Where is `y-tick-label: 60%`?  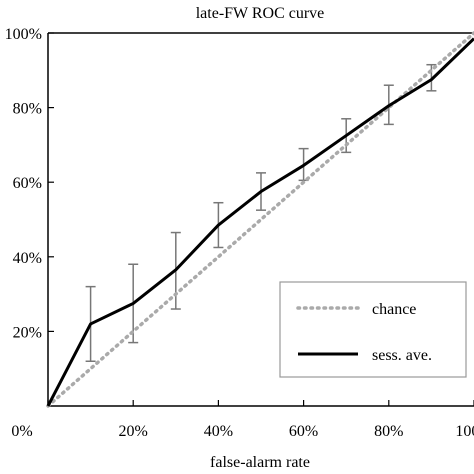
y-tick-label: 60% is located at coordinates (27, 183).